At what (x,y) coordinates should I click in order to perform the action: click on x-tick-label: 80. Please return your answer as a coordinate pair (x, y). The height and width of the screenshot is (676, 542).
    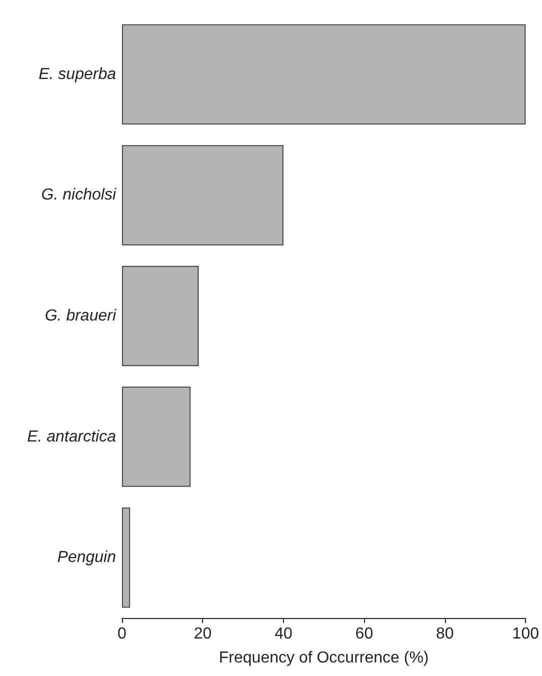
    Looking at the image, I should click on (445, 634).